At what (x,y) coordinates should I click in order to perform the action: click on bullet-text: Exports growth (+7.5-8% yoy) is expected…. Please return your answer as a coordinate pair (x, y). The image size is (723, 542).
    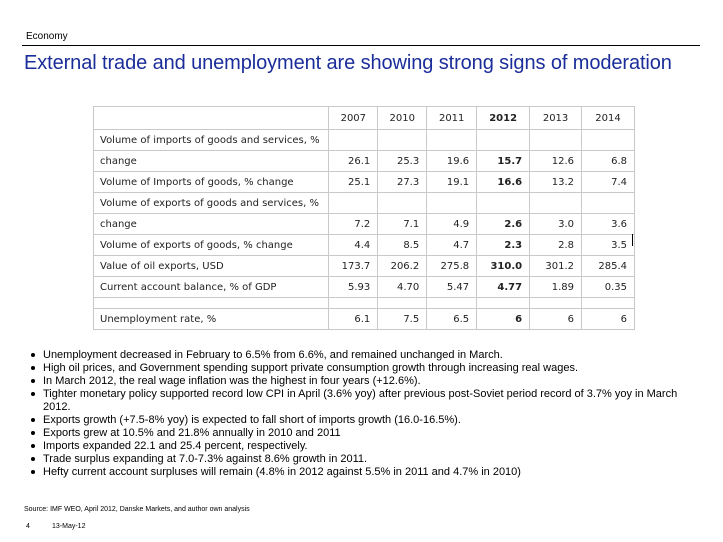
    Looking at the image, I should click on (252, 420).